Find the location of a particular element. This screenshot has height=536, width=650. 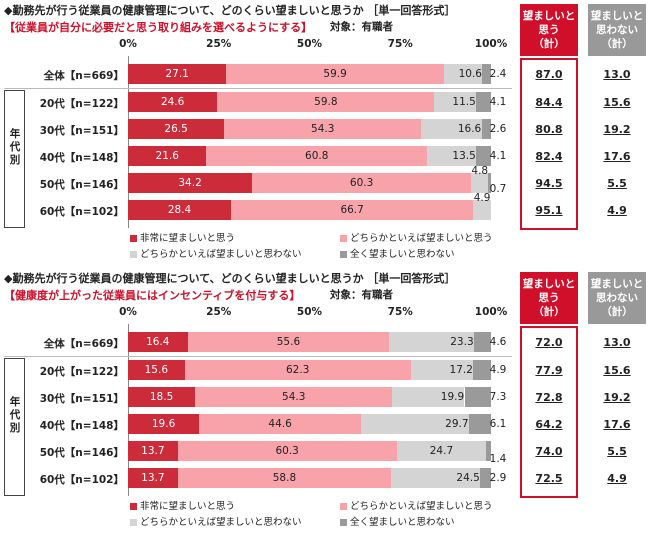

bar-value-label: 54.3 is located at coordinates (323, 129).